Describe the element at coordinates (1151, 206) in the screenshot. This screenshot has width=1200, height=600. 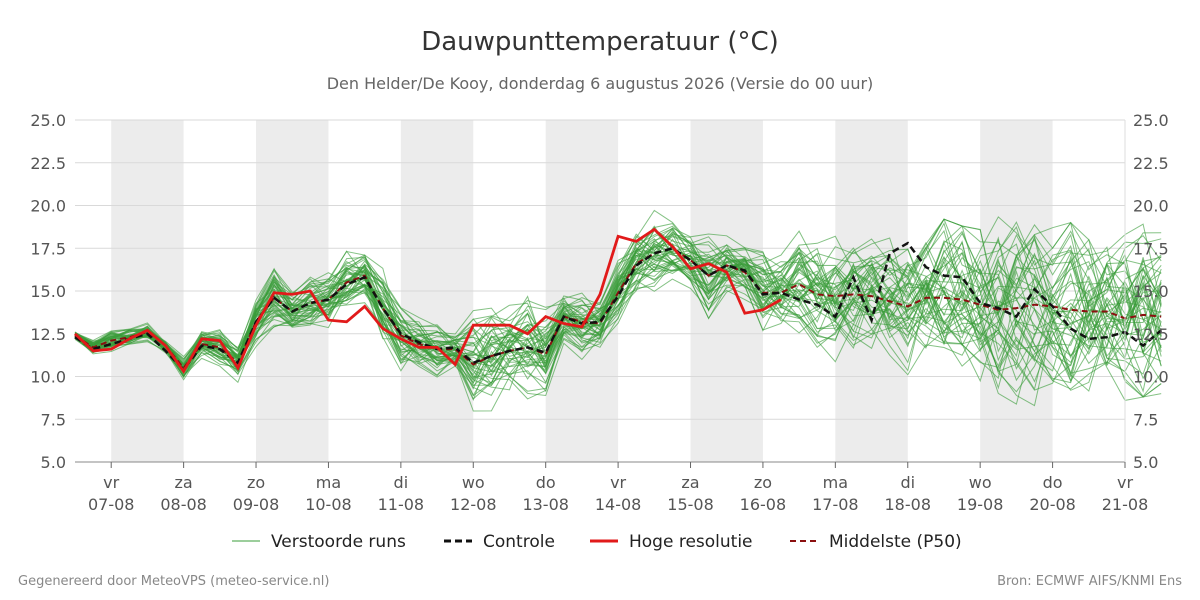
I see `y-tick-label-right: 20.0` at that location.